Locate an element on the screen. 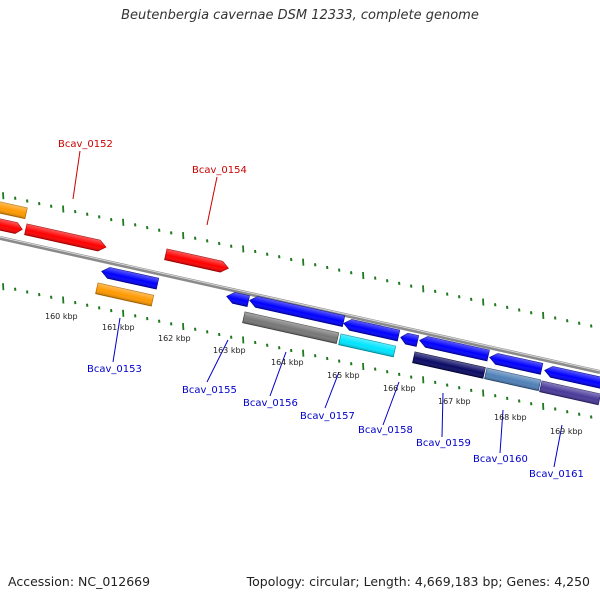 The width and height of the screenshot is (600, 604). gene-label-bcav-0161: Bcav_0161 is located at coordinates (556, 474).